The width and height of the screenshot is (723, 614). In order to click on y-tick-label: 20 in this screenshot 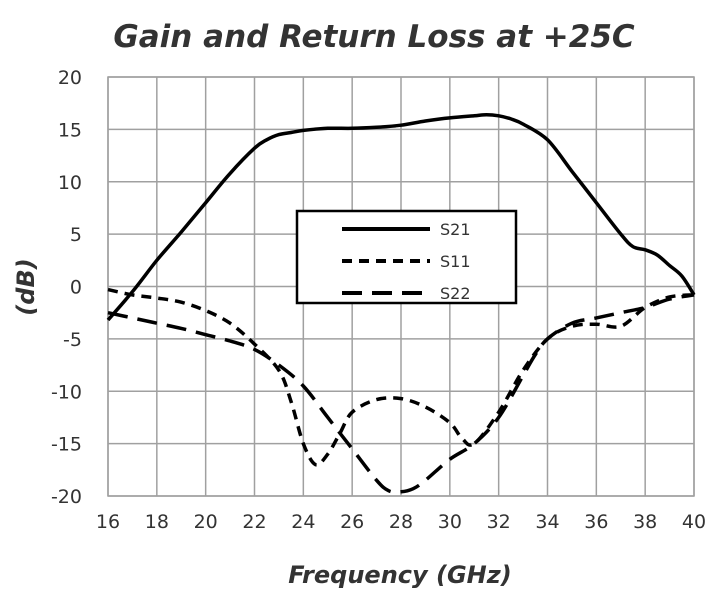, I will do `click(70, 78)`.